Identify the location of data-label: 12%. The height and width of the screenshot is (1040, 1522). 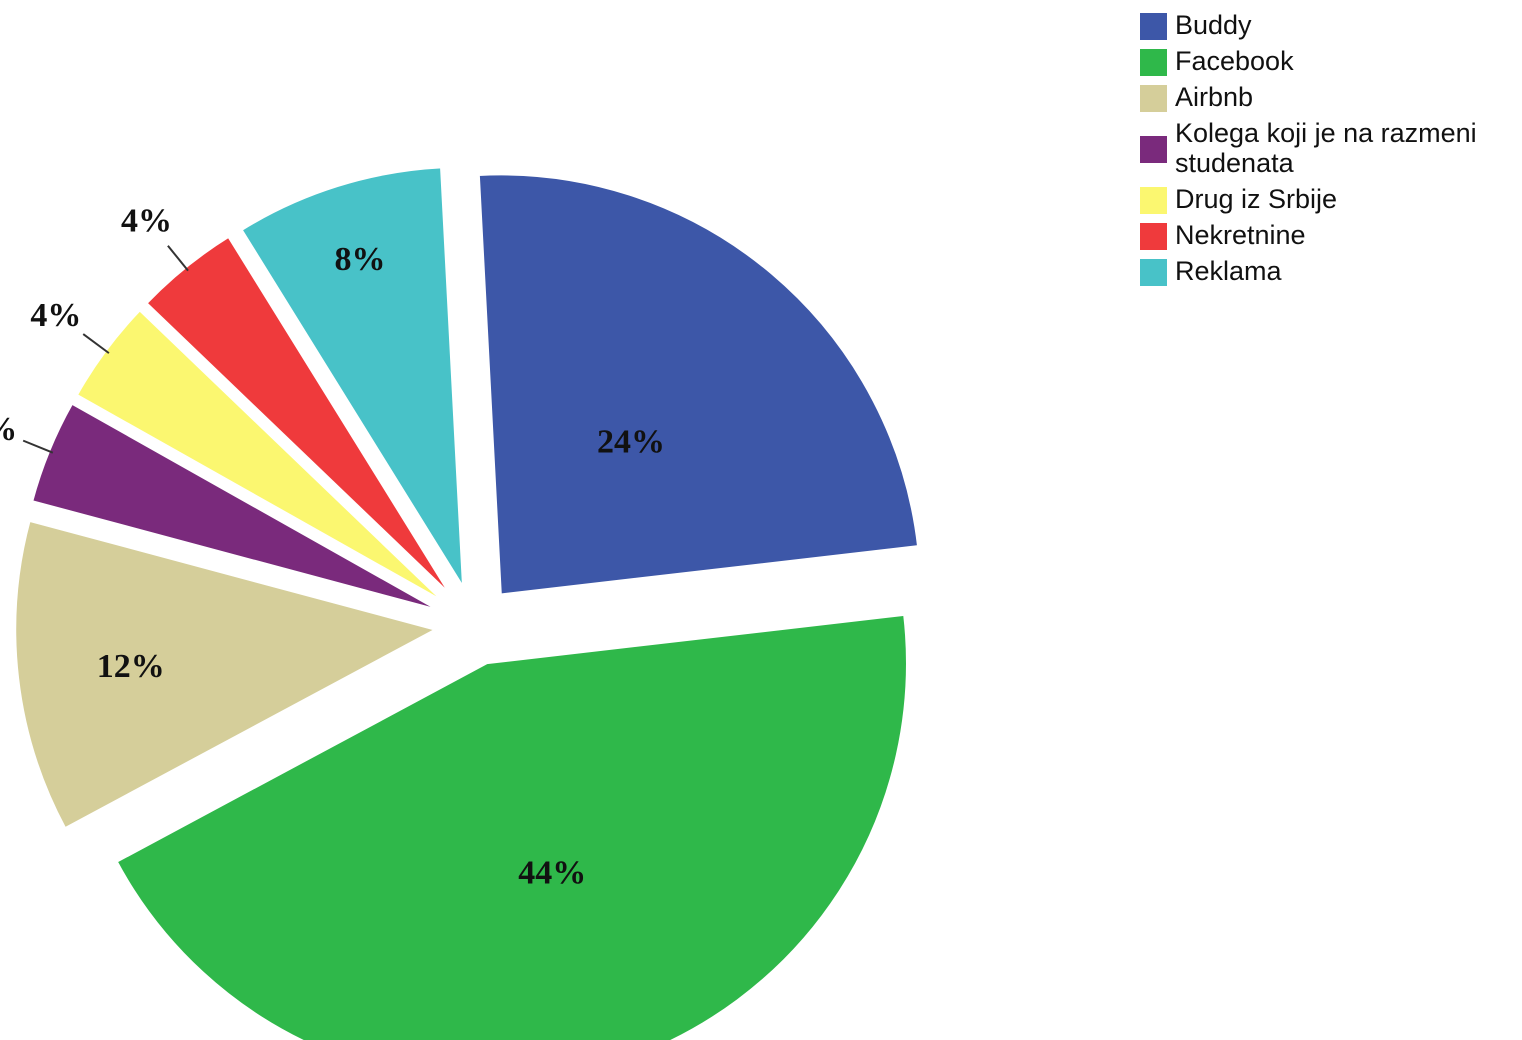
(131, 666).